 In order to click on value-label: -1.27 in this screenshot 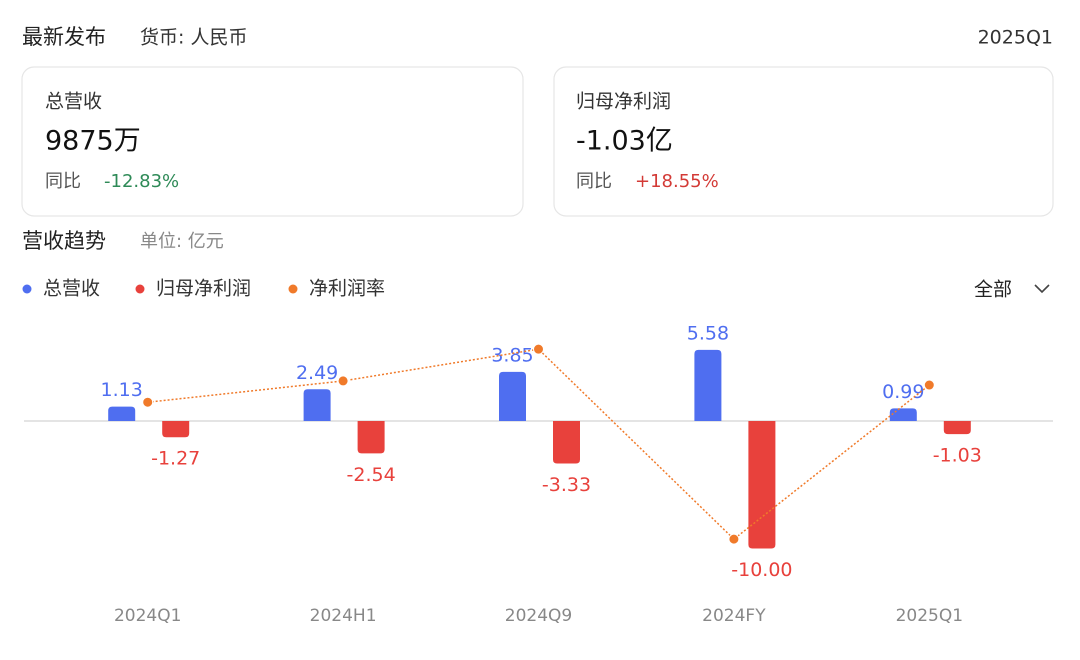, I will do `click(175, 459)`.